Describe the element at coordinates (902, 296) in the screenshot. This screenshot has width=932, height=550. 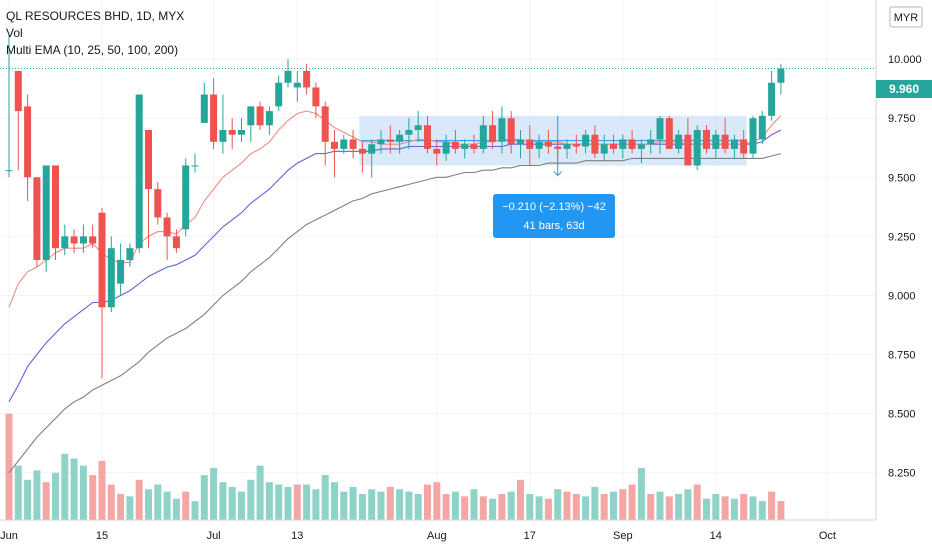
I see `y-tick-label: 9.000` at that location.